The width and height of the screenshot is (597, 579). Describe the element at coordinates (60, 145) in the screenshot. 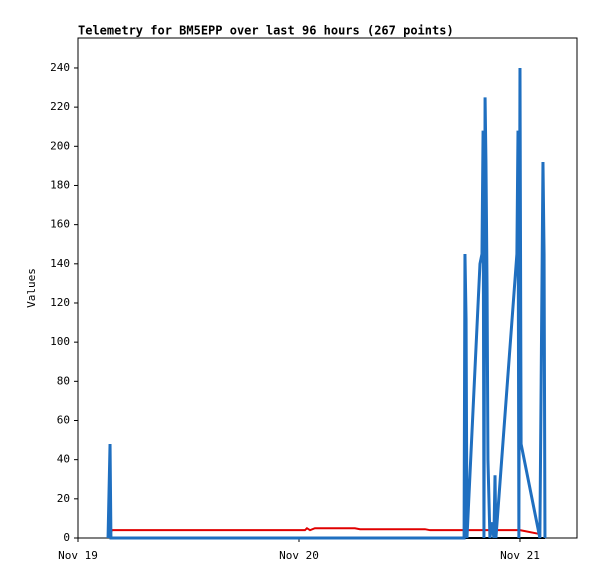

I see `y-tick-label: 200` at that location.